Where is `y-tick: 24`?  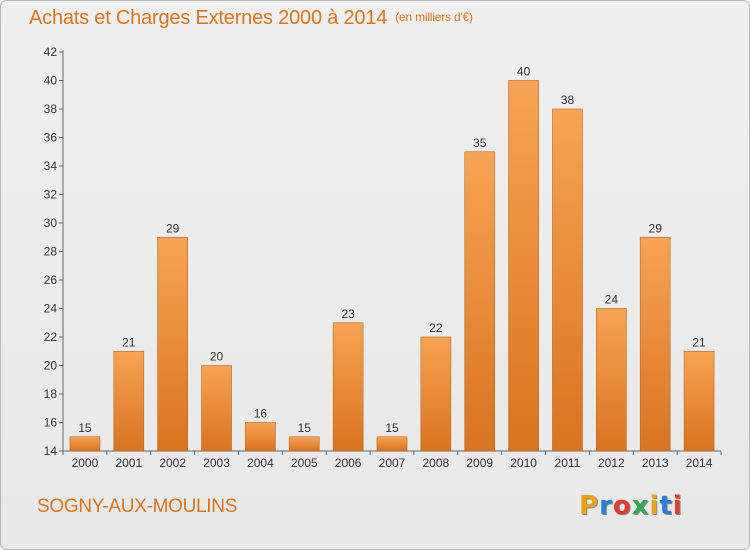
y-tick: 24 is located at coordinates (53, 309).